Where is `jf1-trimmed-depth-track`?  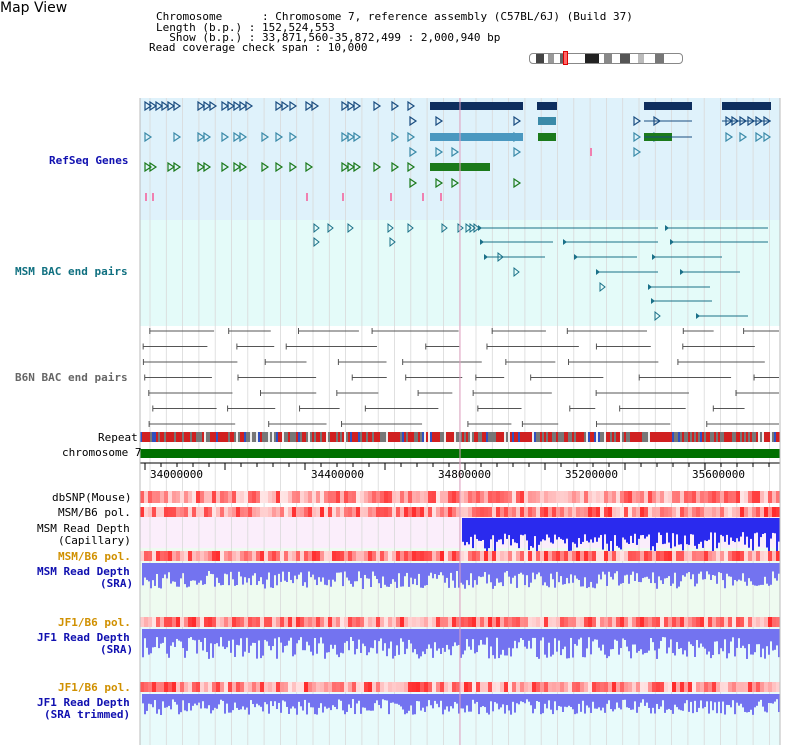 jf1-trimmed-depth-track is located at coordinates (461, 704).